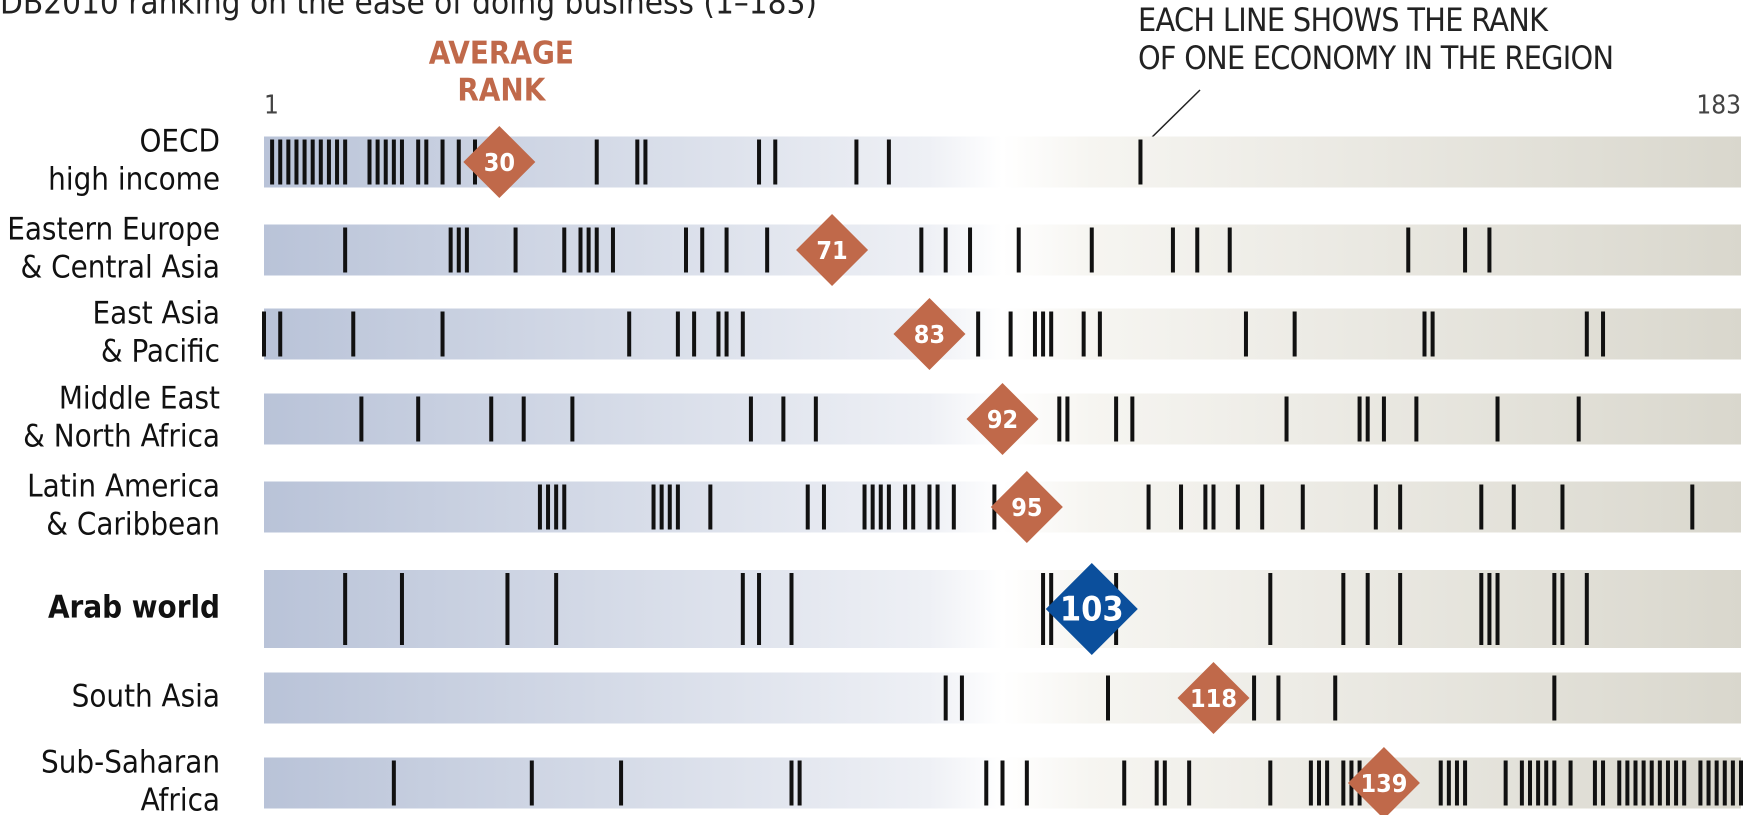 This screenshot has width=1748, height=815. Describe the element at coordinates (1383, 783) in the screenshot. I see `average-value: 139` at that location.